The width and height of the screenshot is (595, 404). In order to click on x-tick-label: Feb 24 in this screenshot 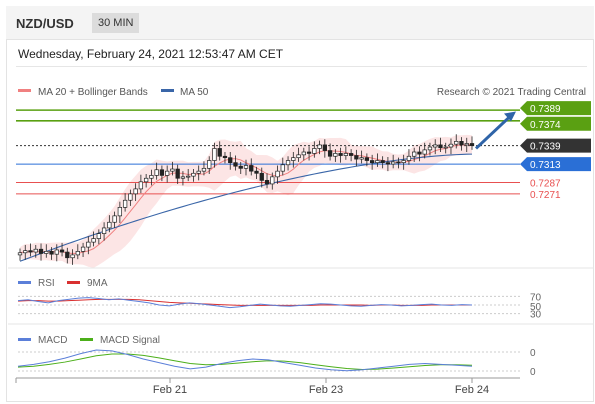, I will do `click(472, 390)`.